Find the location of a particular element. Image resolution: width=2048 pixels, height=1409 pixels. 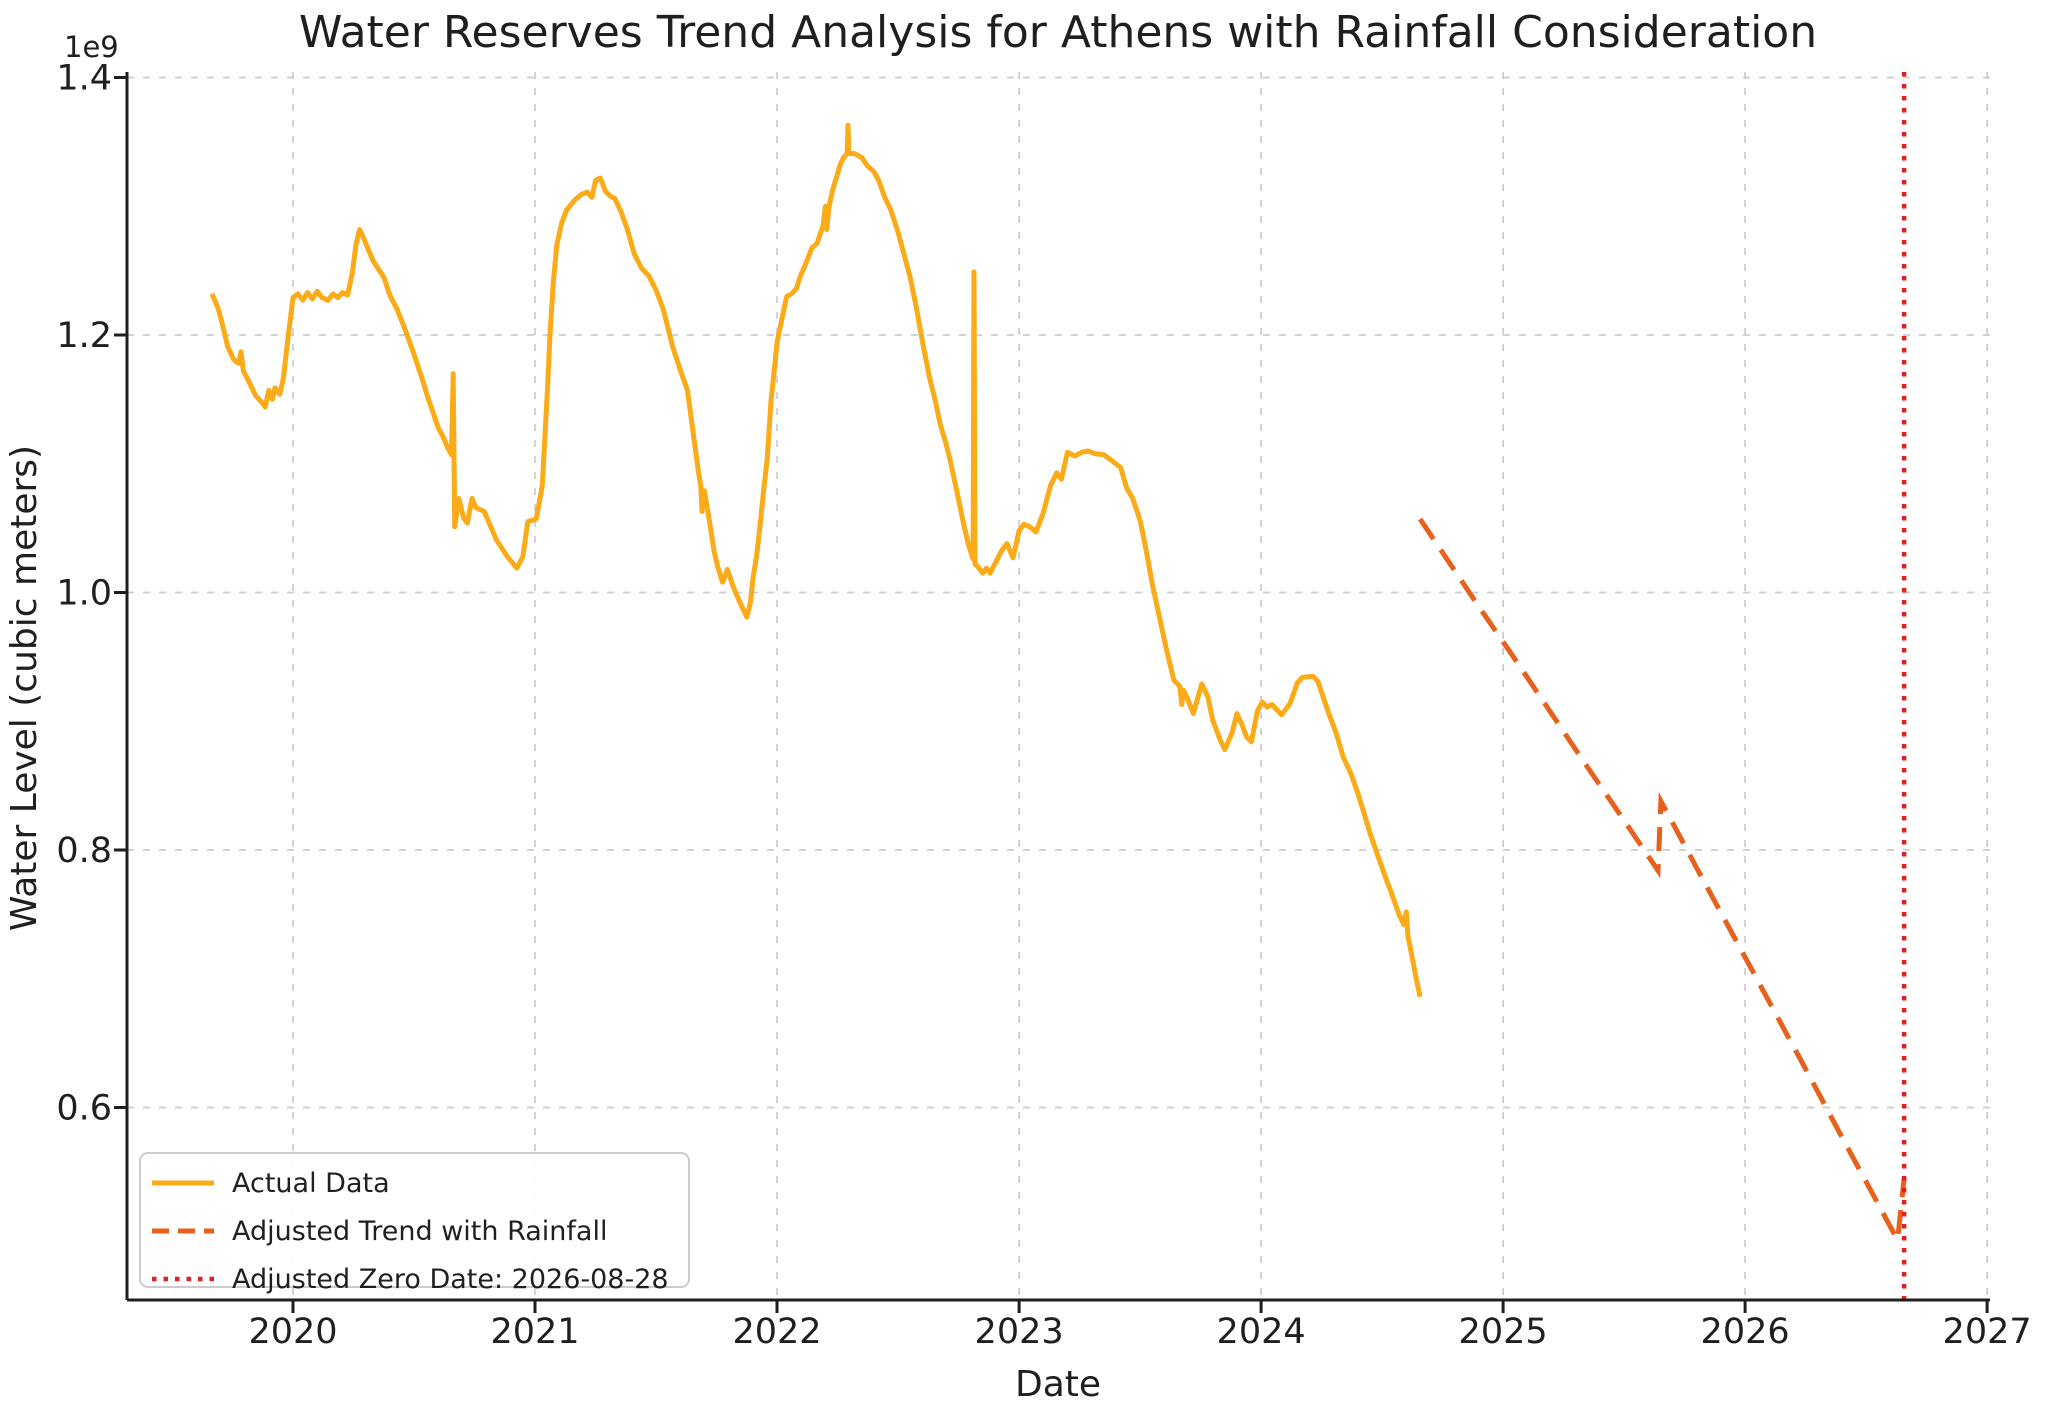

x-tick-label: 2024 is located at coordinates (1261, 1332).